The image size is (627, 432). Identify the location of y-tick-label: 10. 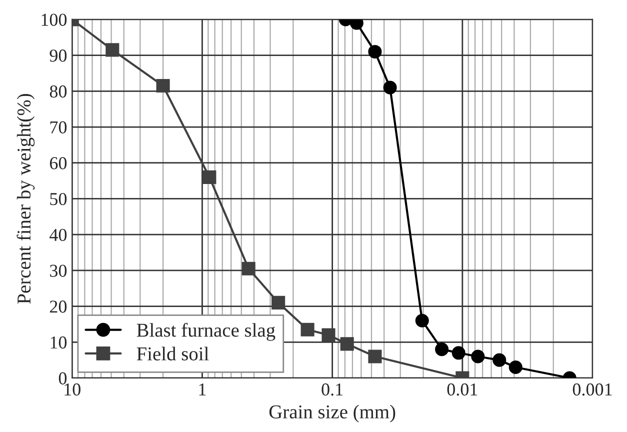
(58, 342).